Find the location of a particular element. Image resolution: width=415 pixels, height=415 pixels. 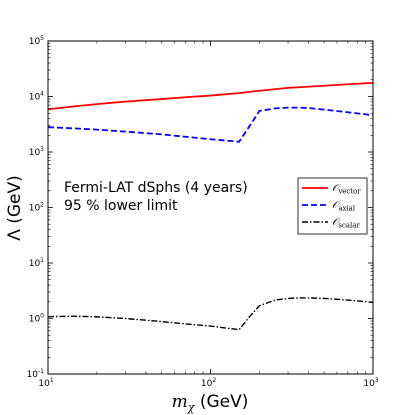

y-tick-label: 10⁻¹ is located at coordinates (36, 374).